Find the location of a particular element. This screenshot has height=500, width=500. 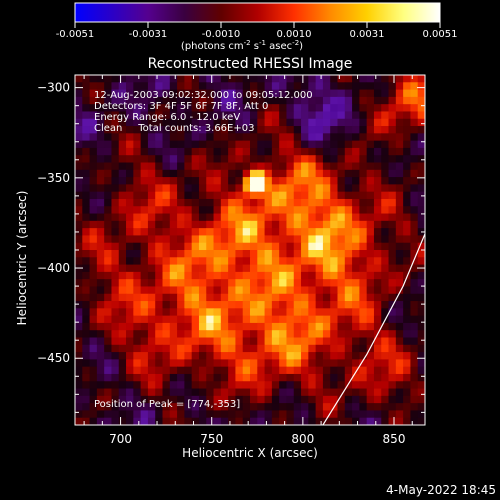

solar-limb-line is located at coordinates (373, 329).